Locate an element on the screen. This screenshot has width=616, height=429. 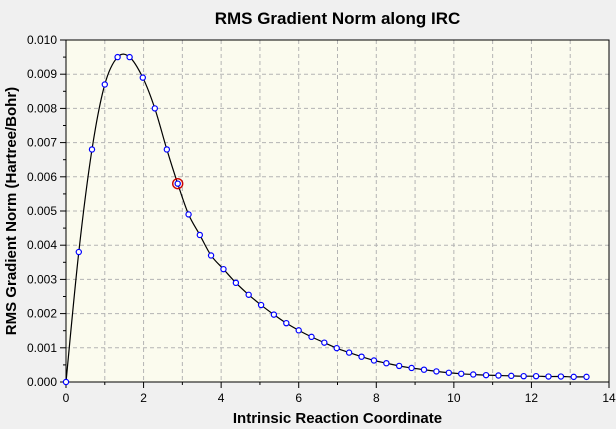
y-tick-label: 0.001 is located at coordinates (42, 348).